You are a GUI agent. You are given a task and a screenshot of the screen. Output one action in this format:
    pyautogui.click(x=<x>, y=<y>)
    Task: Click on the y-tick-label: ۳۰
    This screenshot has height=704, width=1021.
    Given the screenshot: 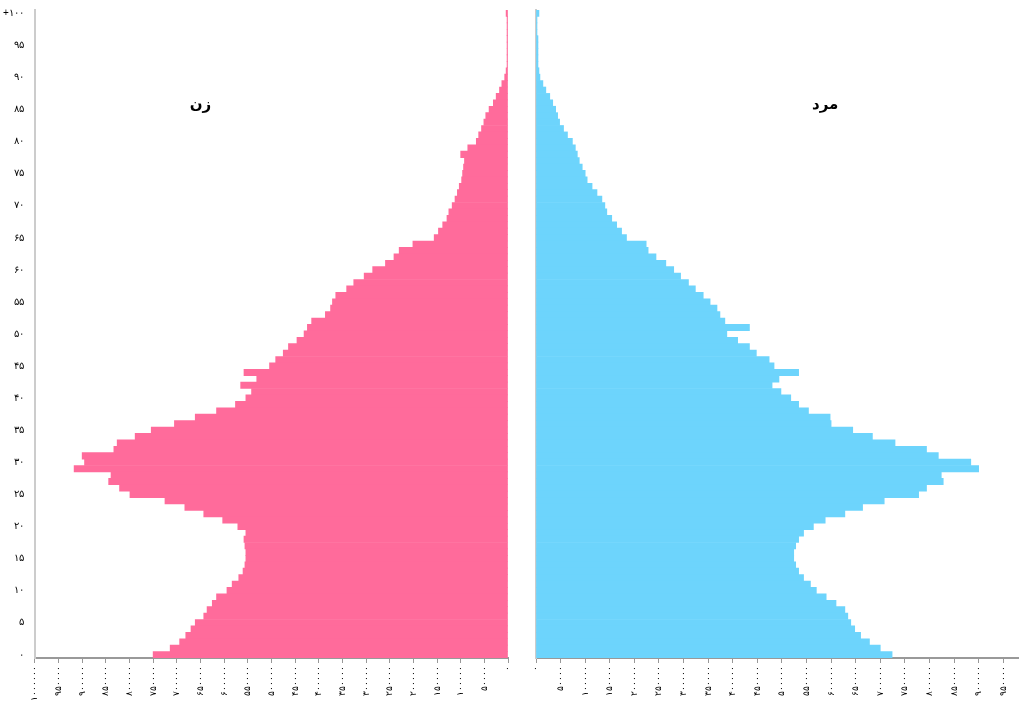 What is the action you would take?
    pyautogui.click(x=18, y=462)
    